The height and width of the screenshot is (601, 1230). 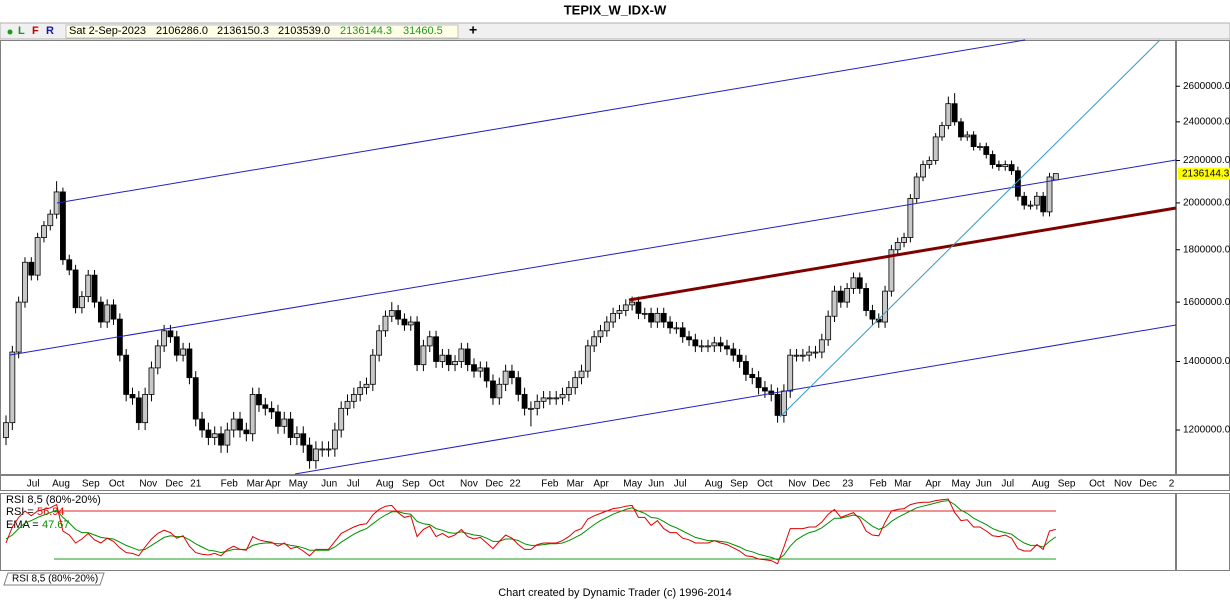 I want to click on indicator-tab-label: RSI 8,5 (80%-20%), so click(x=55, y=579).